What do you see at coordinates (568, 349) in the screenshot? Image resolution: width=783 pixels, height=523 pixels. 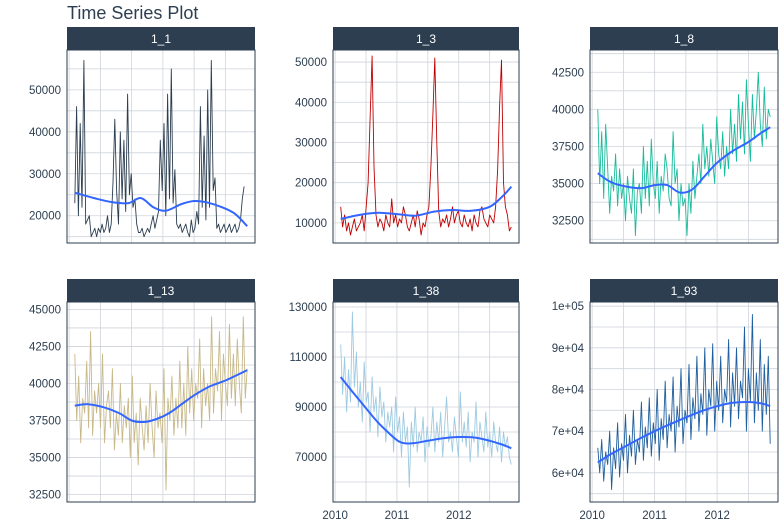 I see `y-tick-label: 9e+04` at bounding box center [568, 349].